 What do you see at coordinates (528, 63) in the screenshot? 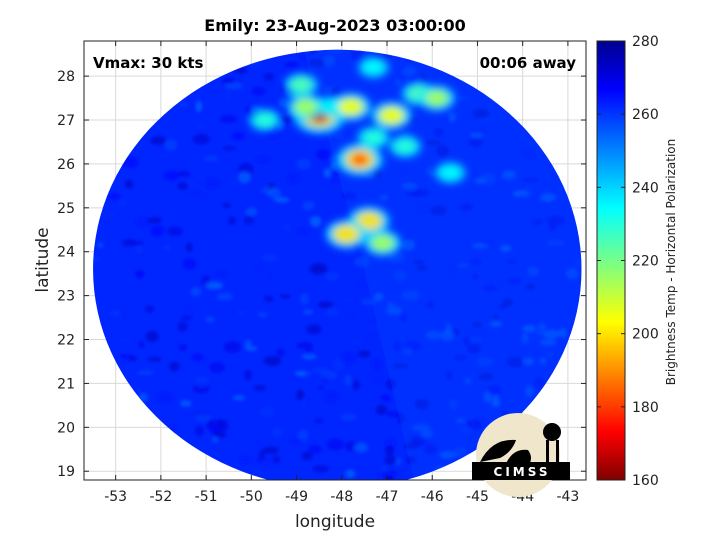
I see `time-away-annotation: 00:06 away` at bounding box center [528, 63].